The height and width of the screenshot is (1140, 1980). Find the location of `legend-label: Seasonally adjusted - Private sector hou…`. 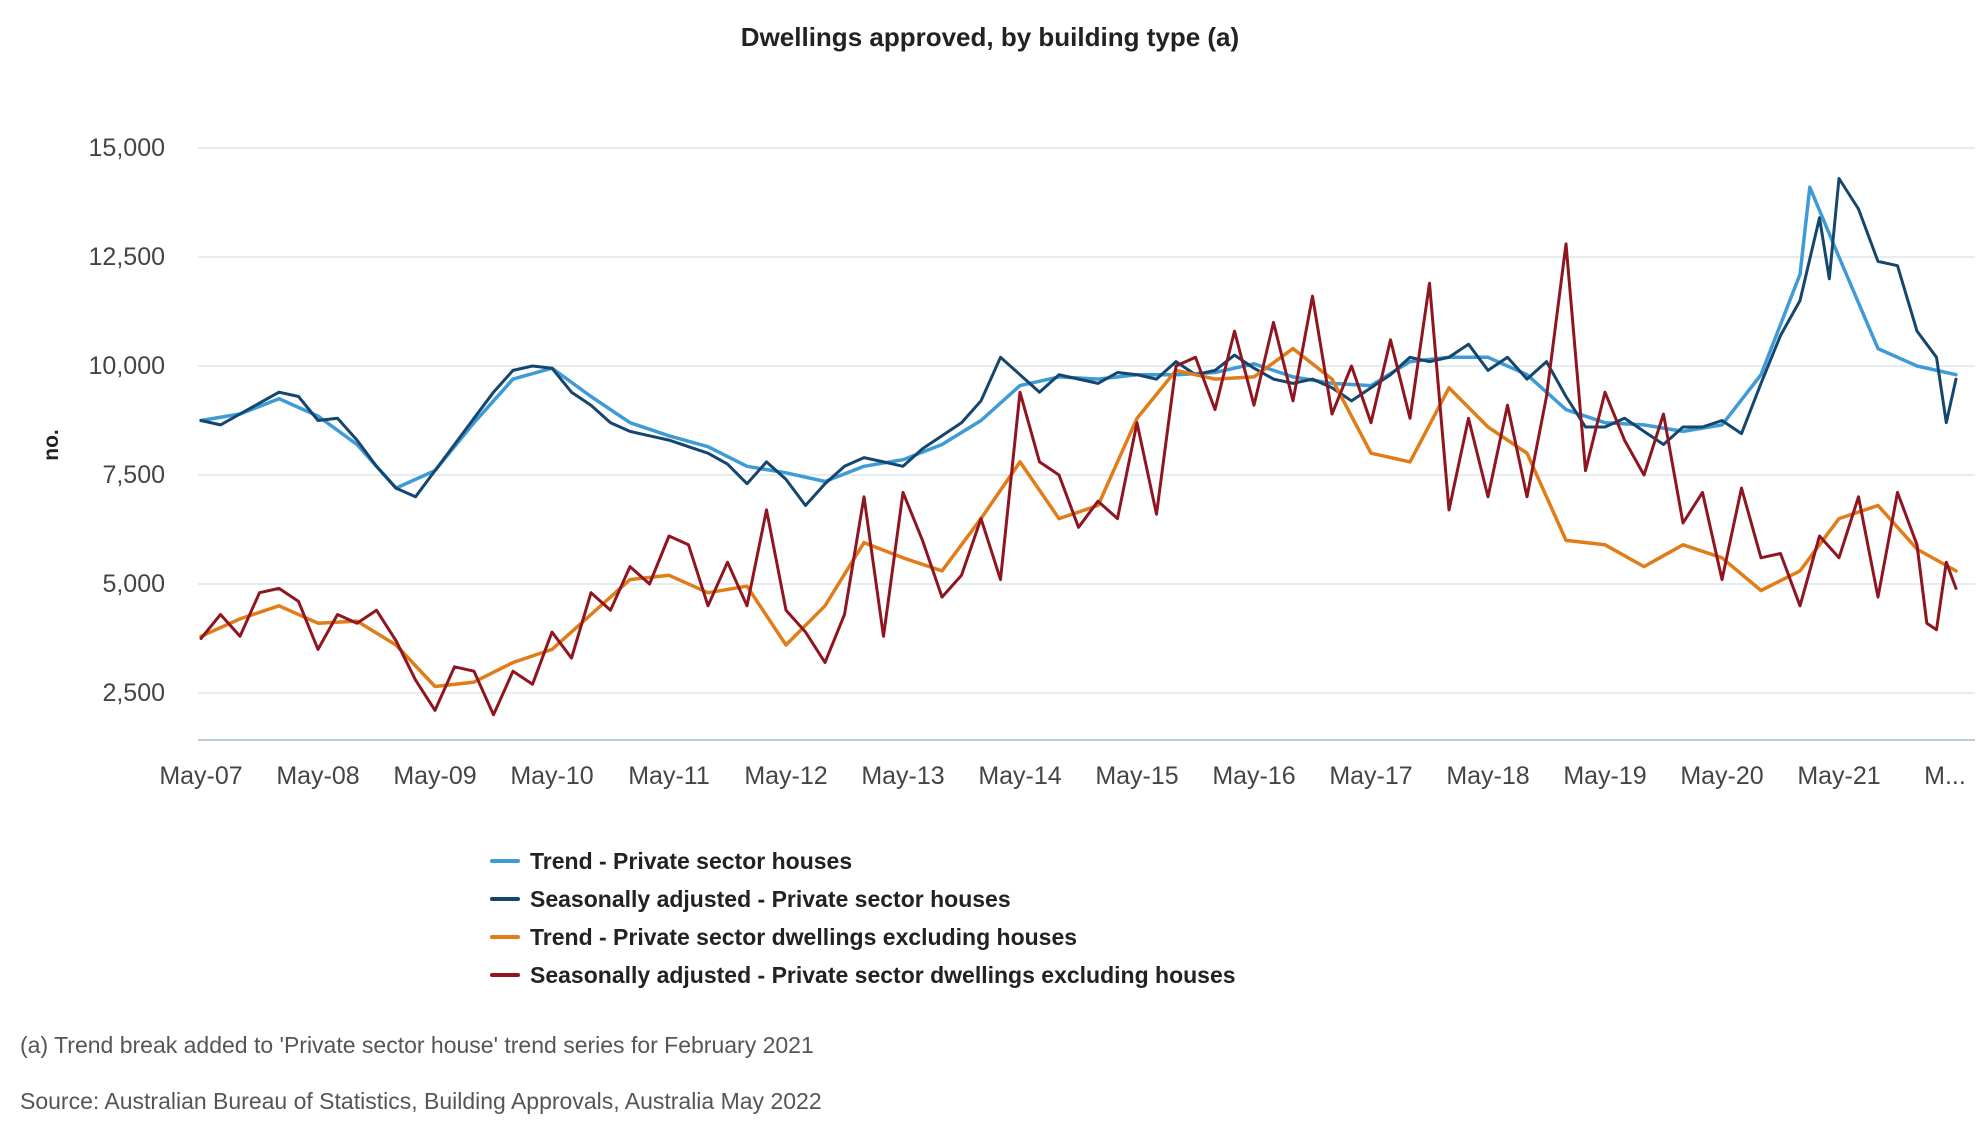

legend-label: Seasonally adjusted - Private sector hou… is located at coordinates (770, 898).